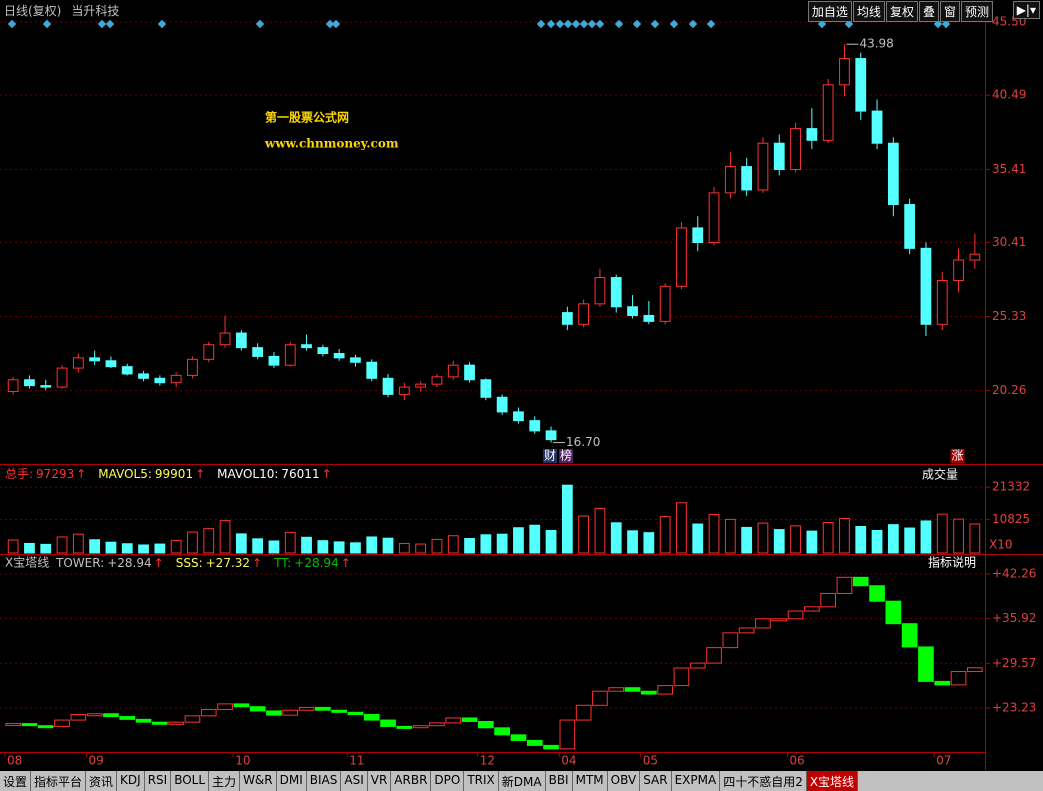  I want to click on toolbar-button: 加自选, so click(829, 11).